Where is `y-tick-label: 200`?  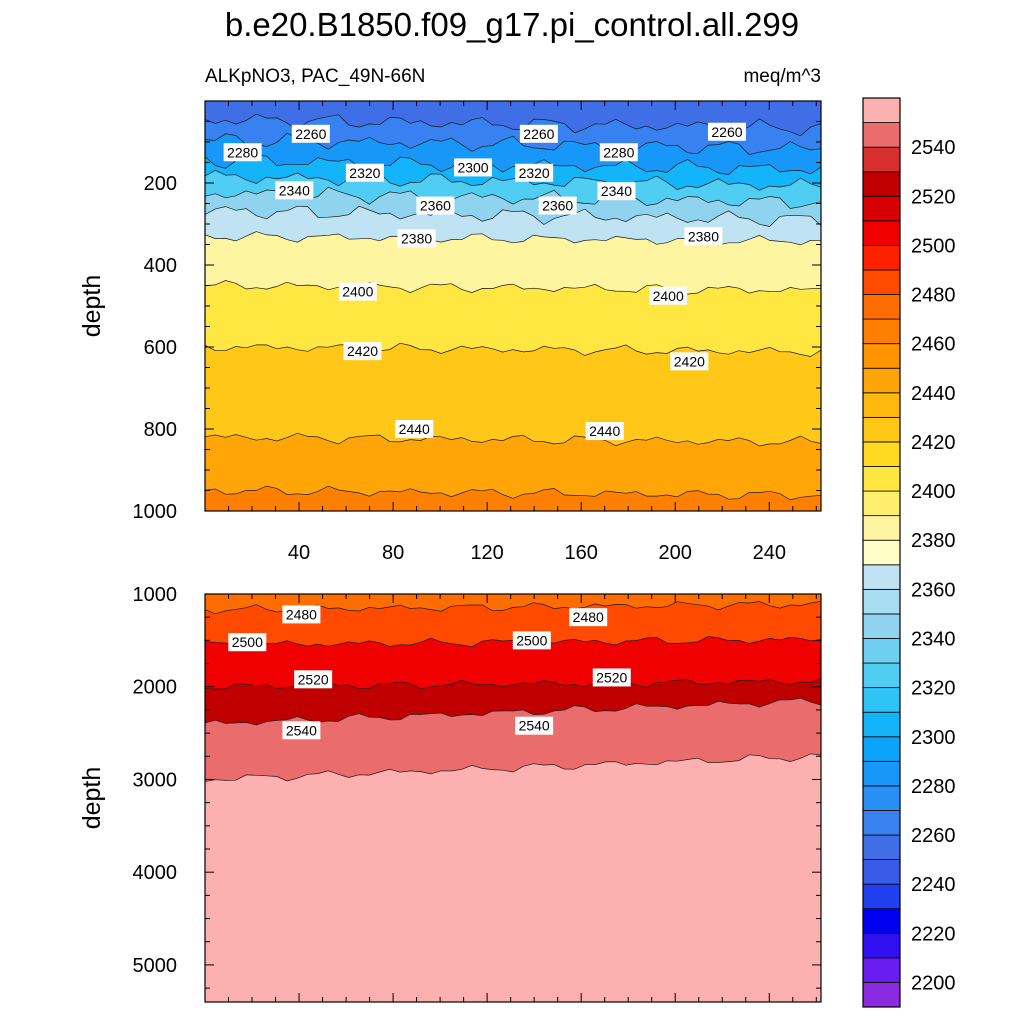
y-tick-label: 200 is located at coordinates (160, 184).